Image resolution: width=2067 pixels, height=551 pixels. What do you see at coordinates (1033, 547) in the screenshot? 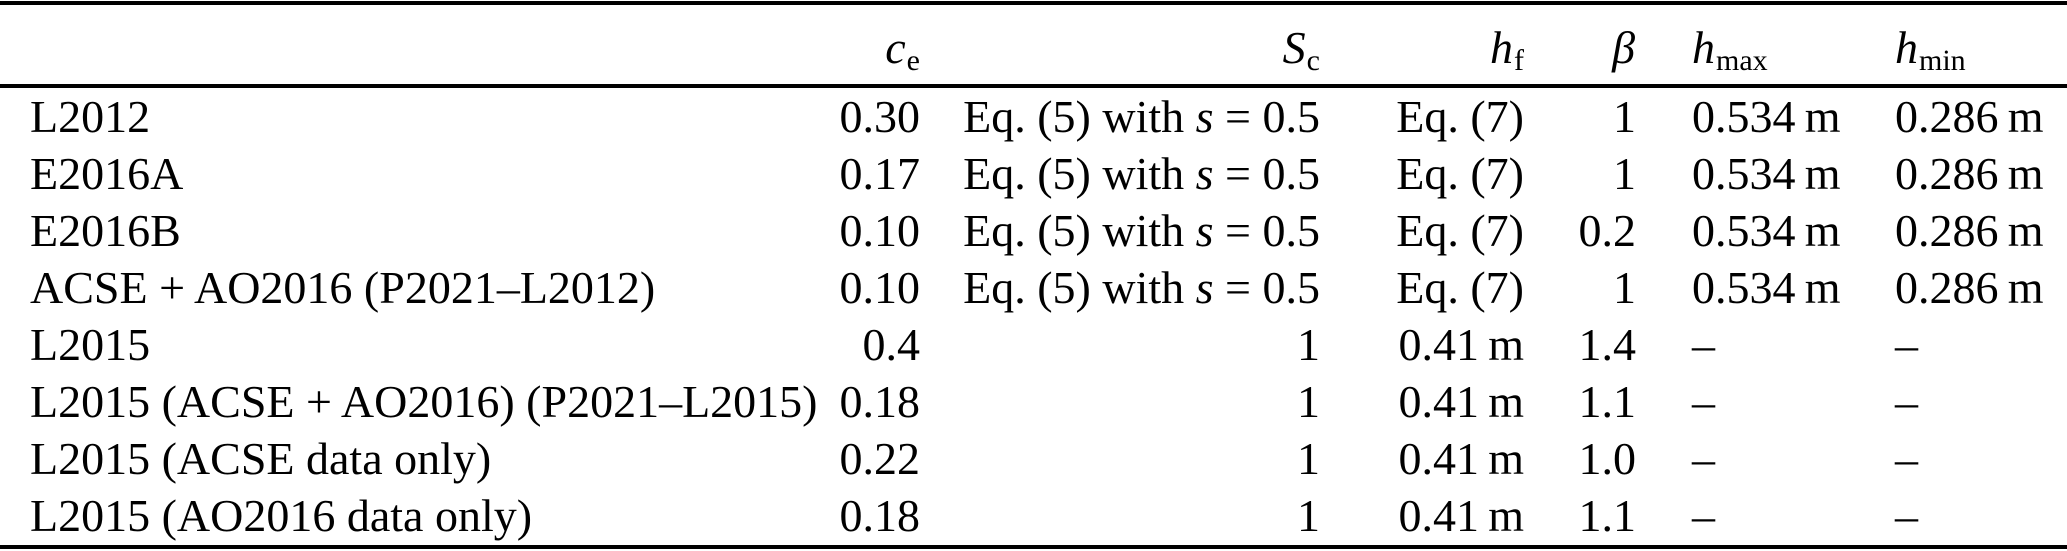
I see `table-bottom-rule` at bounding box center [1033, 547].